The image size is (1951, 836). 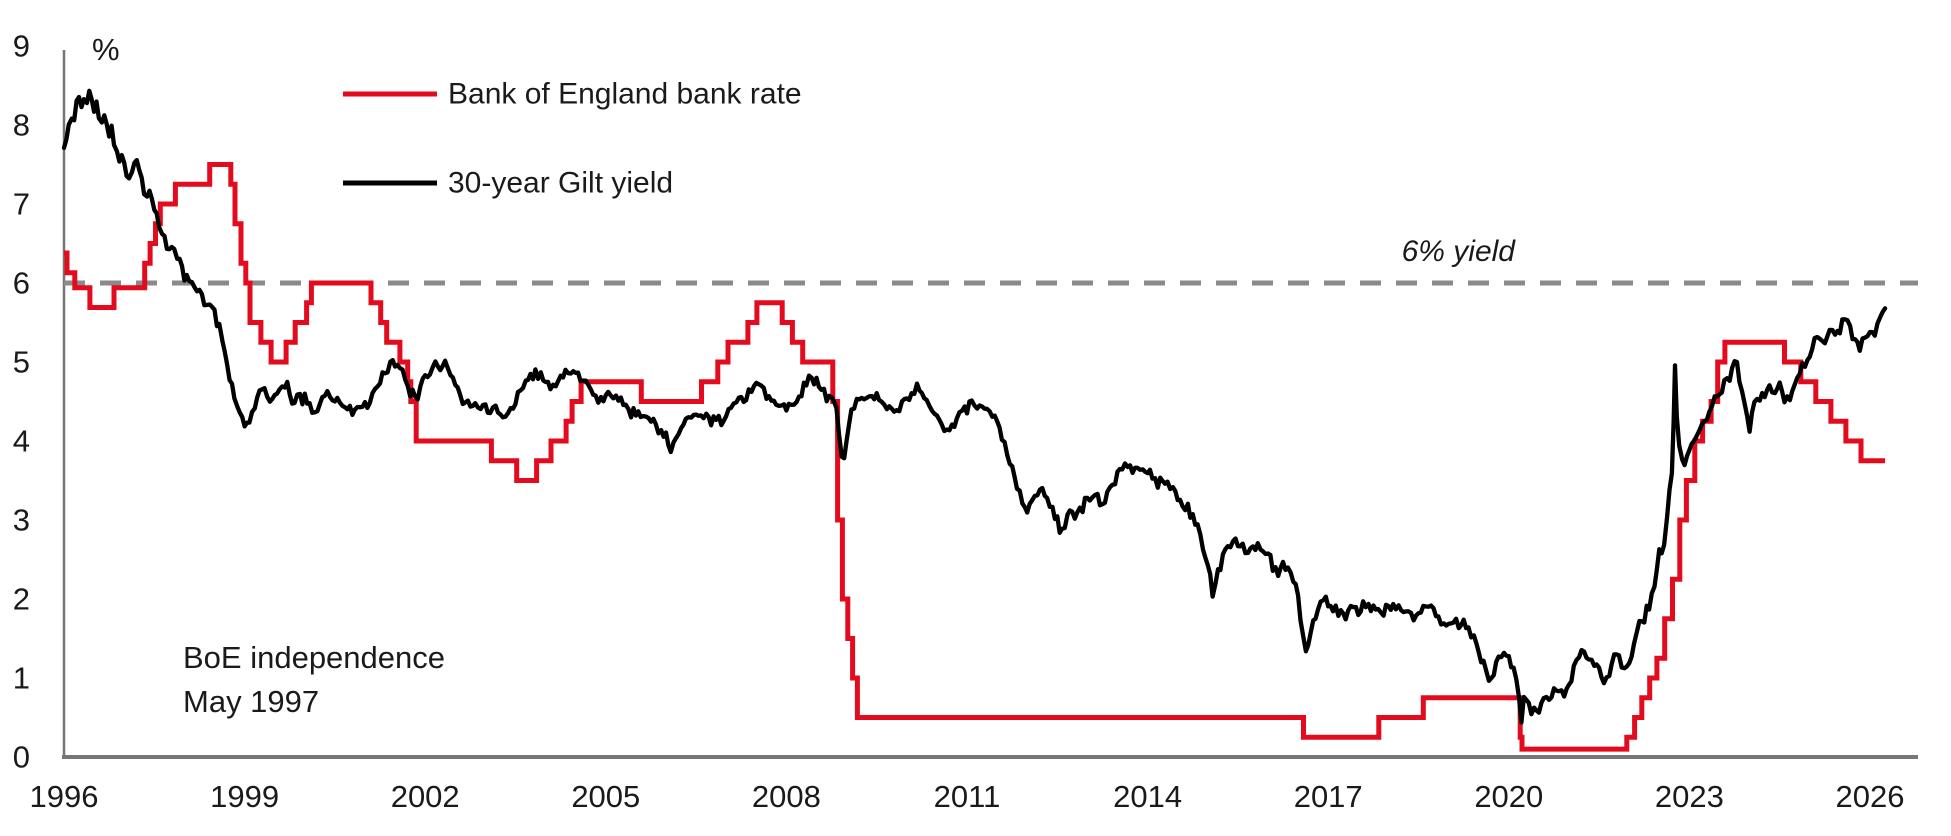 What do you see at coordinates (21, 46) in the screenshot?
I see `y-tick-label-9: 9` at bounding box center [21, 46].